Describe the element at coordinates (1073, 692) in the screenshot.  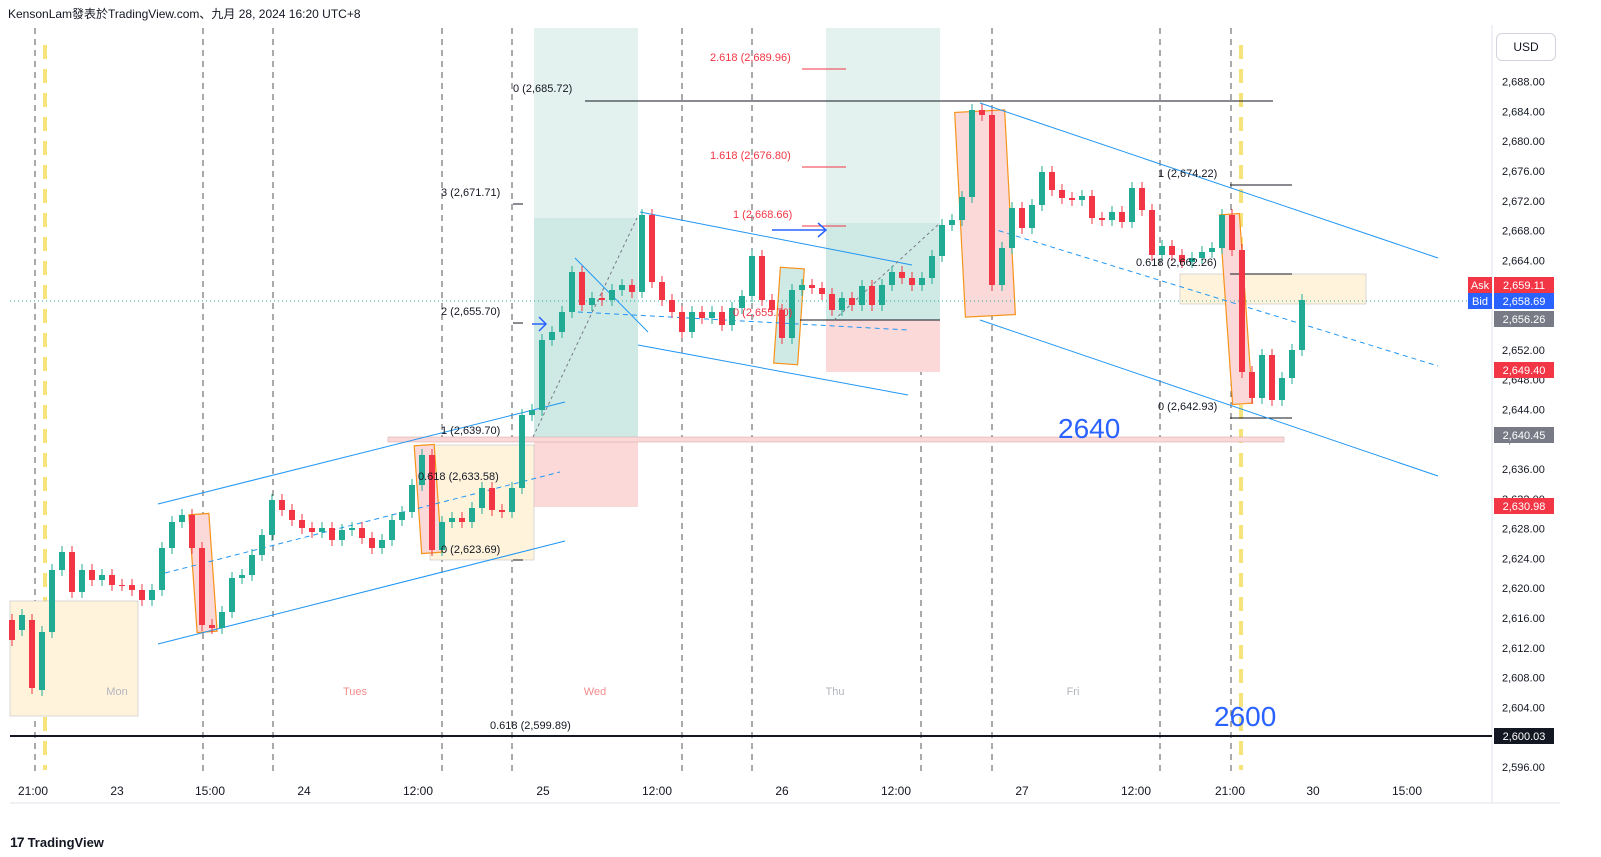
I see `day-label: Fri` at that location.